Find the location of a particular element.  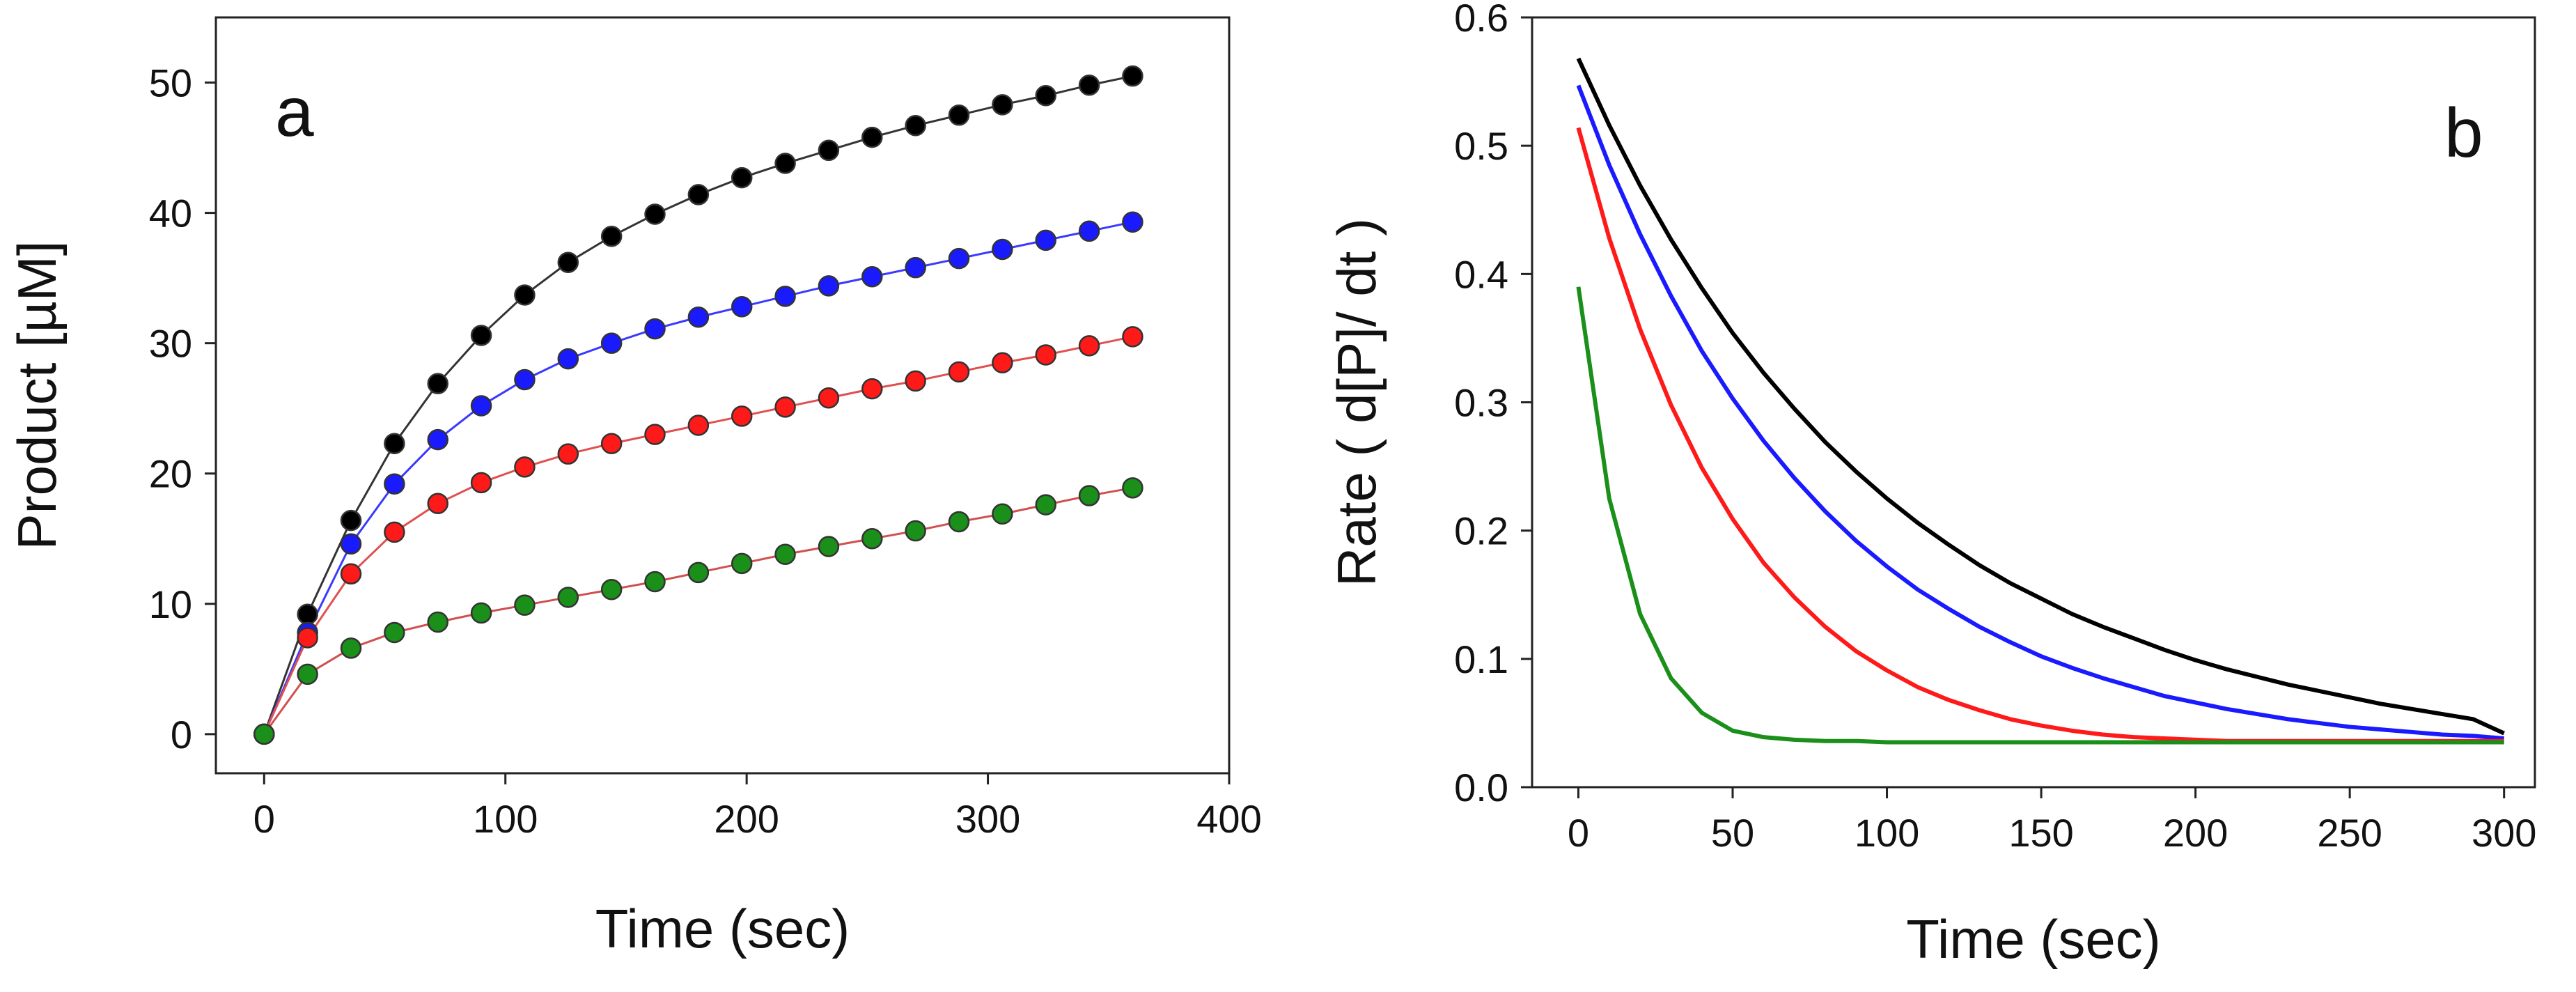

x-tick-label: 100 is located at coordinates (1887, 833).